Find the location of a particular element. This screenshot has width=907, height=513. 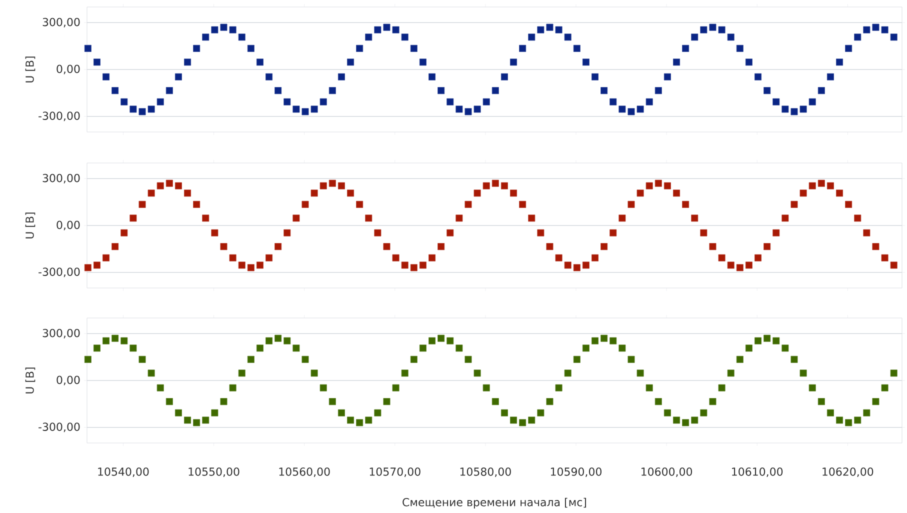

x-tick-label: 10560,00 is located at coordinates (304, 472).